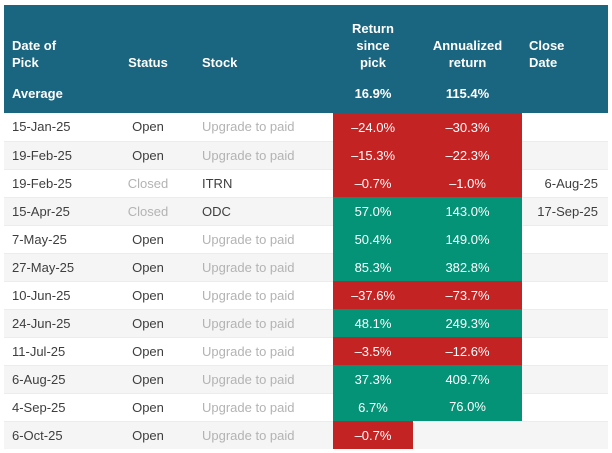 This screenshot has height=453, width=612. I want to click on table-row: 4-Sep-25 Open Upgrade to paid 6.7% 76.0%, so click(306, 406).